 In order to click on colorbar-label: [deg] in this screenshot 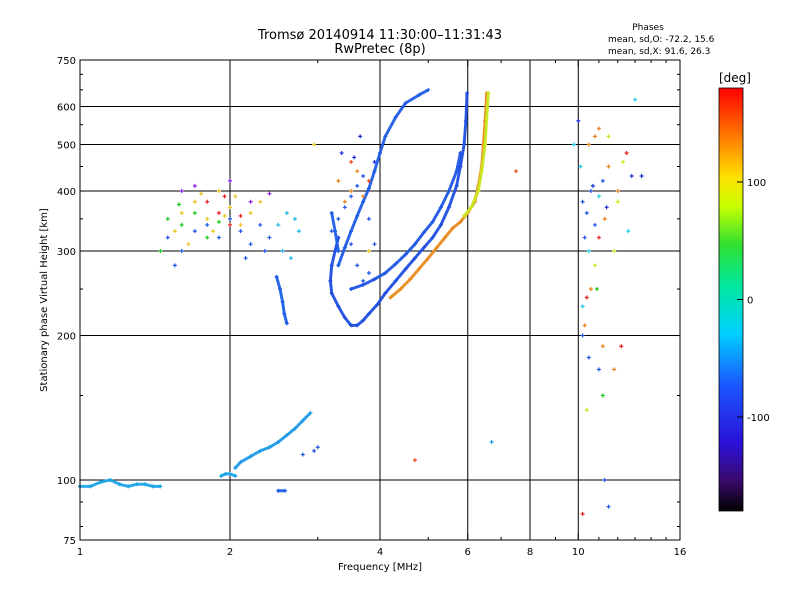, I will do `click(735, 78)`.